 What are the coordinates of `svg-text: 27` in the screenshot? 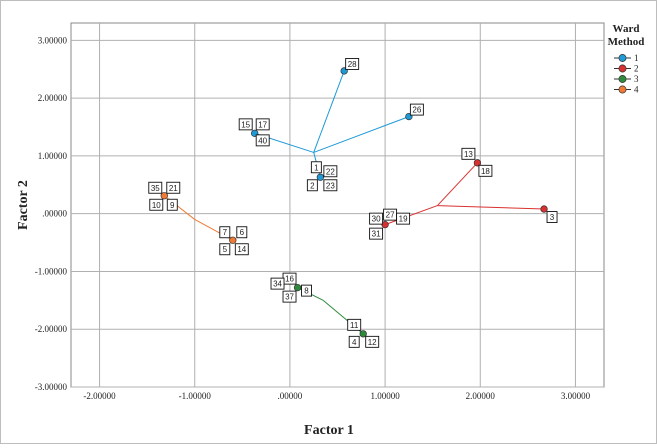 It's located at (390, 215).